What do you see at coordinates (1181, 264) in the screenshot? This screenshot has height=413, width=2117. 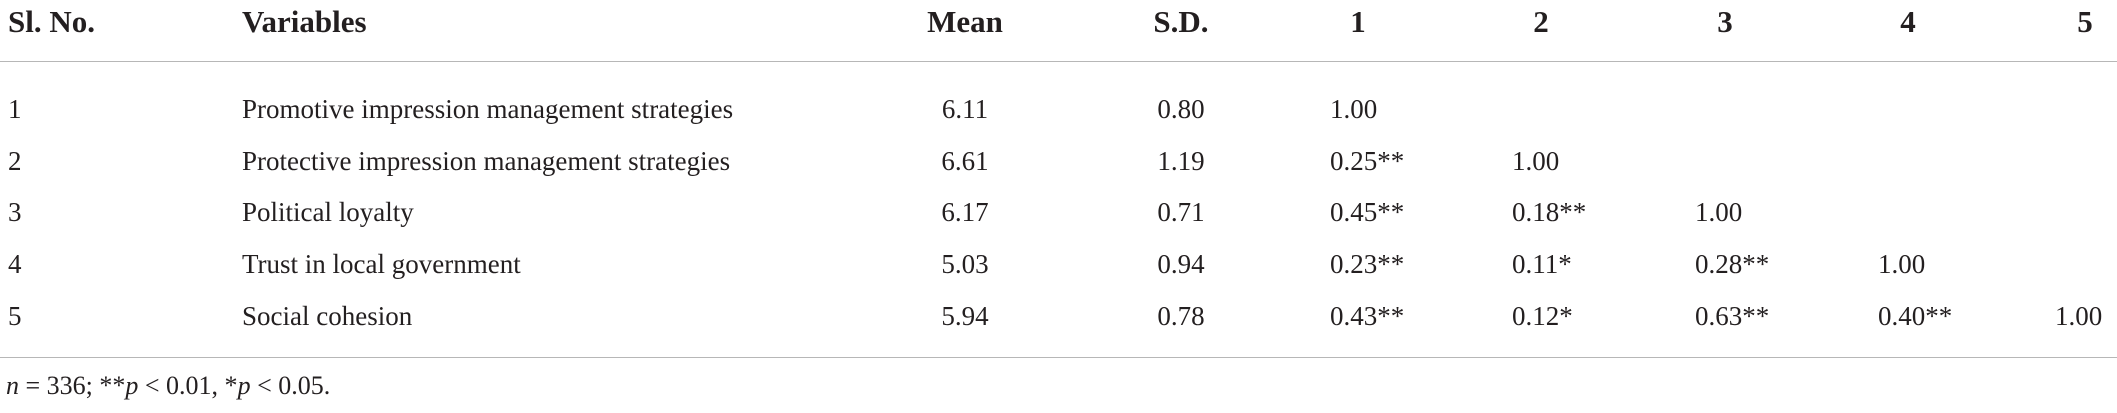 I see `row-sd: 0.94` at bounding box center [1181, 264].